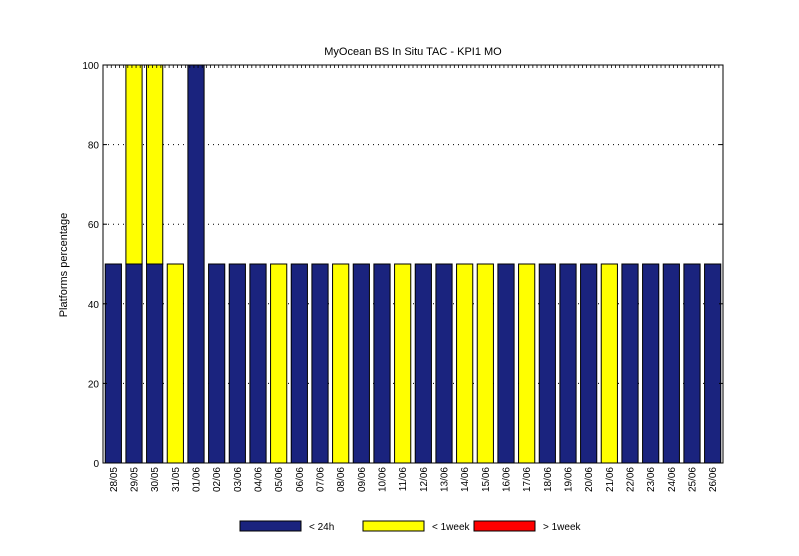  Describe the element at coordinates (279, 479) in the screenshot. I see `x-tick-label: 05/06` at that location.